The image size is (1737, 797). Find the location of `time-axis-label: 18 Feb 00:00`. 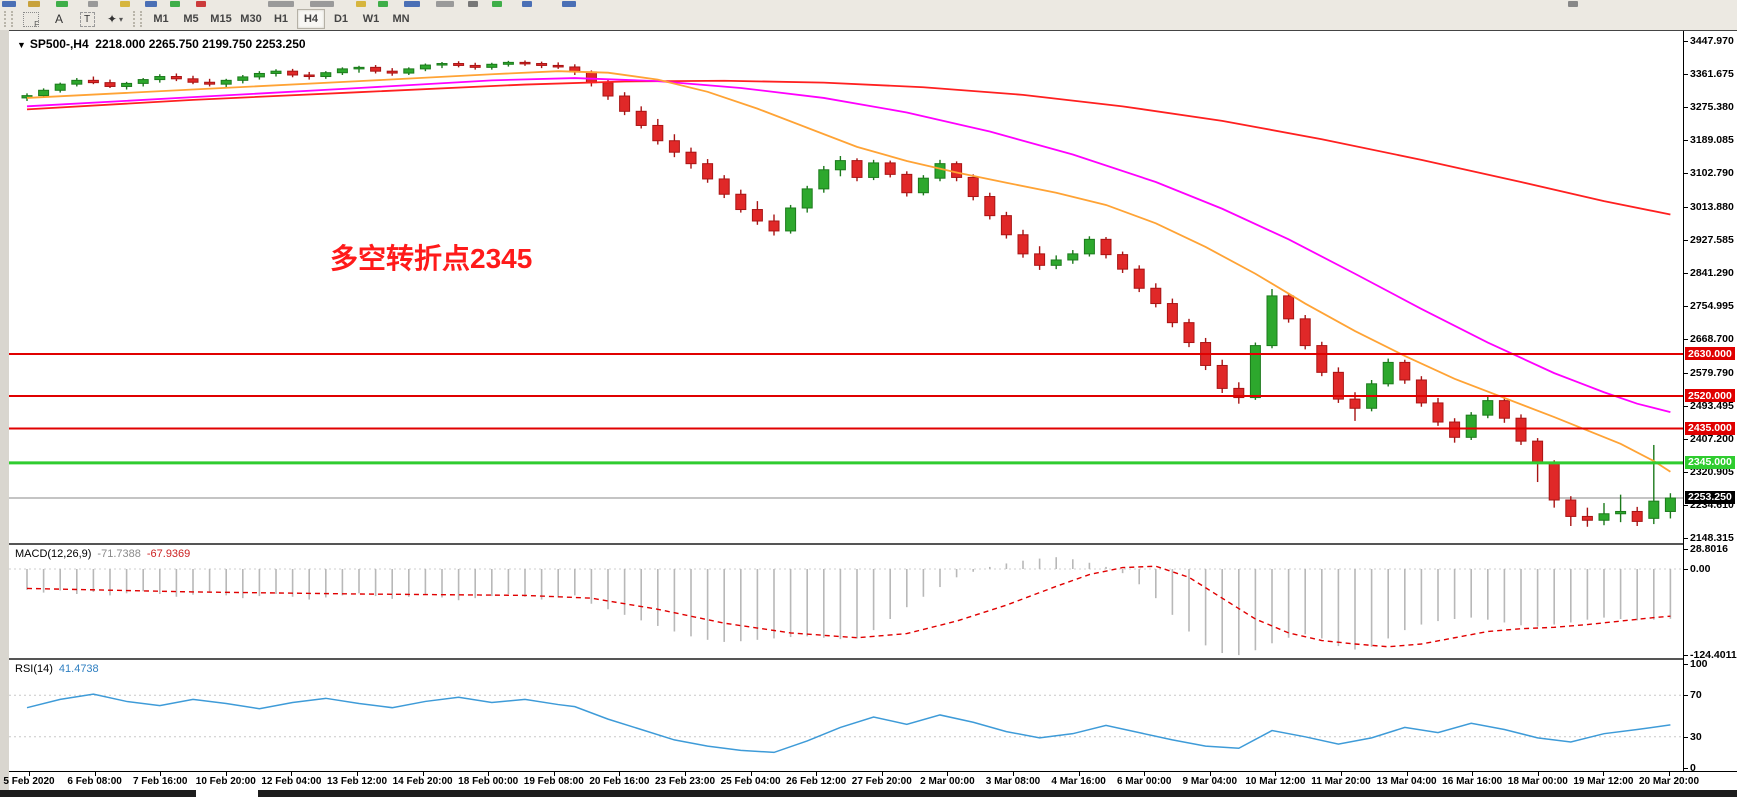

time-axis-label: 18 Feb 00:00 is located at coordinates (488, 781).